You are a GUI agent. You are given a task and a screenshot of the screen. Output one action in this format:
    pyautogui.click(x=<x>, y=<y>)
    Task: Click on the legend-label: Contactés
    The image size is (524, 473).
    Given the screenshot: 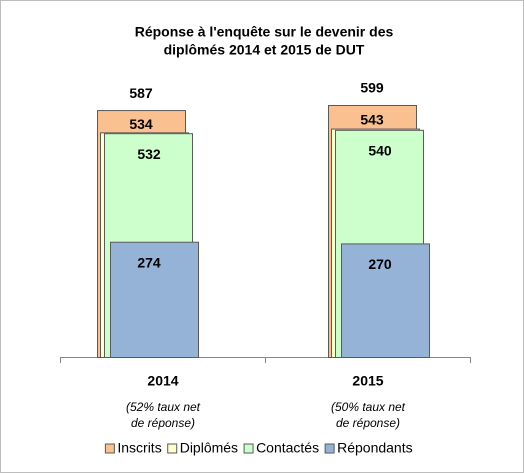 What is the action you would take?
    pyautogui.click(x=287, y=448)
    